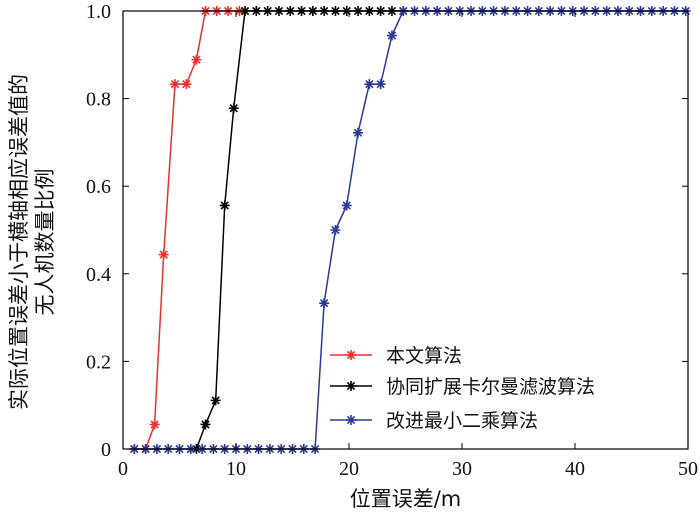 This screenshot has height=517, width=700. Describe the element at coordinates (406, 499) in the screenshot. I see `x-axis-title: 位置误差/m` at that location.